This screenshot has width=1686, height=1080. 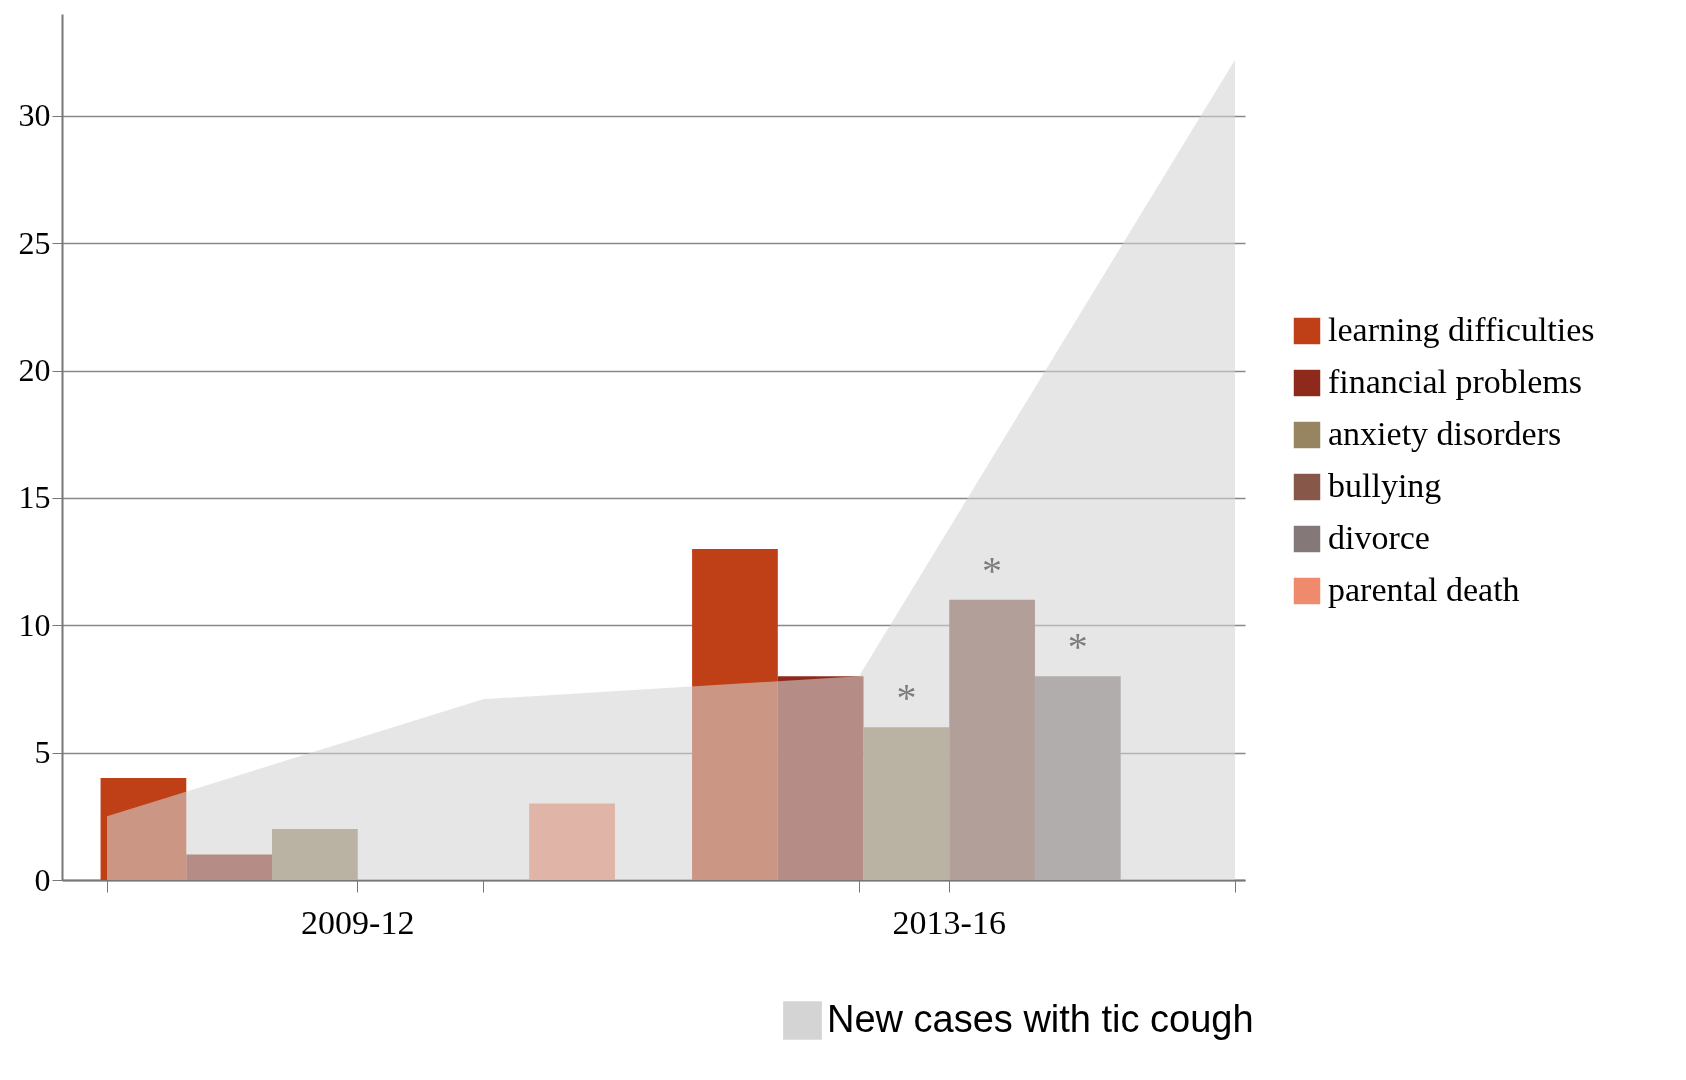 I want to click on y-tick-label: 30, so click(x=34, y=115).